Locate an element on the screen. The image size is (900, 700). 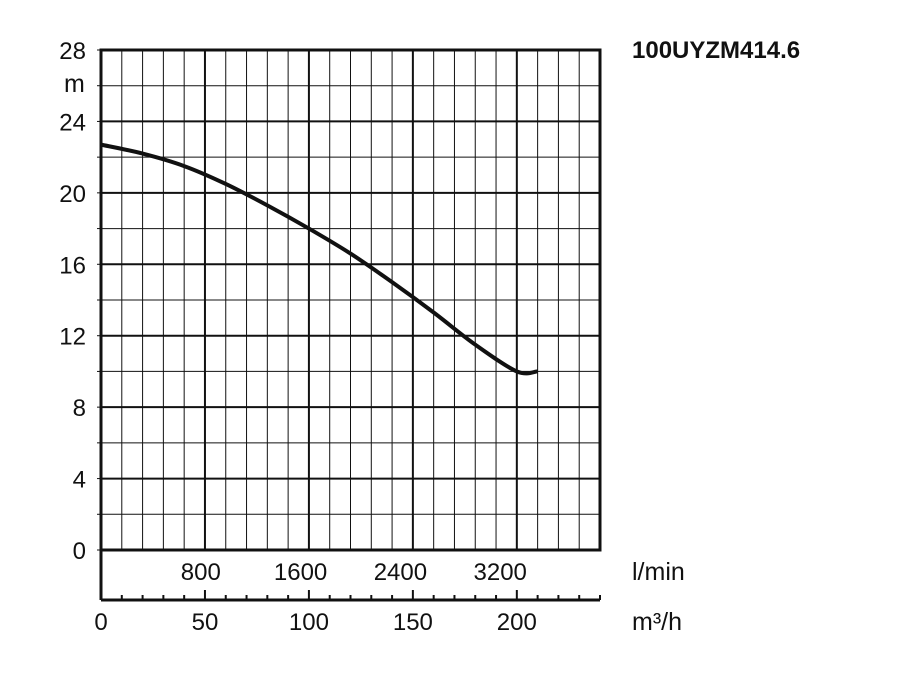
y-tick-label: 20 is located at coordinates (72, 194).